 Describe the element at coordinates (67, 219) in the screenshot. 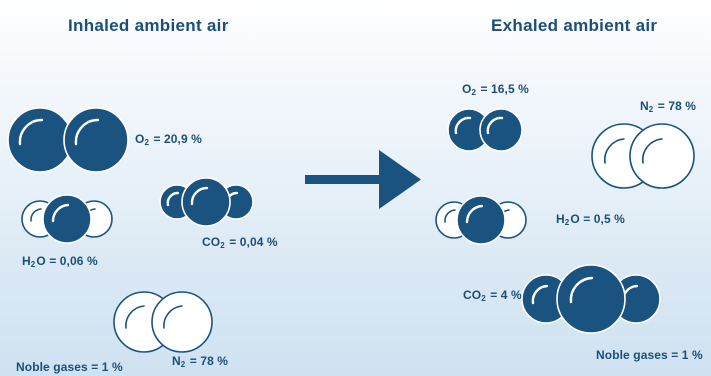

I see `inhaled-h2o-molecule` at that location.